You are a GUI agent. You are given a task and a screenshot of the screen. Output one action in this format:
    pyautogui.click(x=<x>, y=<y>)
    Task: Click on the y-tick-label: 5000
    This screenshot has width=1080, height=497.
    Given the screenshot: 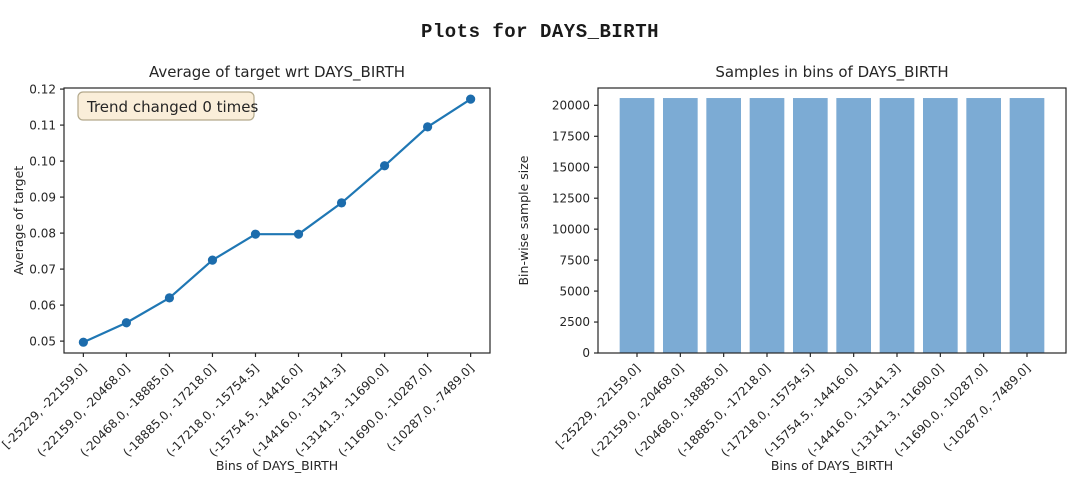 What is the action you would take?
    pyautogui.click(x=574, y=291)
    